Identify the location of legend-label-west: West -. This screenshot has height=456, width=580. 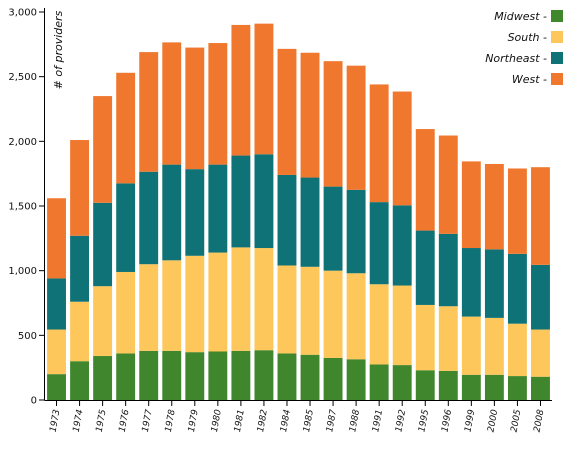
(529, 79).